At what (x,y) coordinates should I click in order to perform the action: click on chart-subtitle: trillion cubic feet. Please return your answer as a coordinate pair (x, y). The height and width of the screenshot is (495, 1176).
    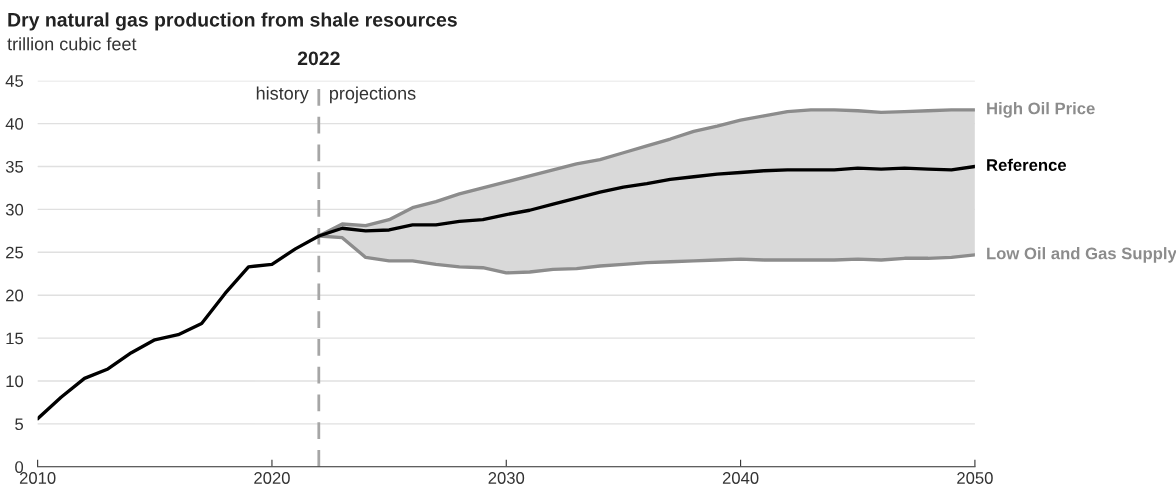
    Looking at the image, I should click on (72, 44).